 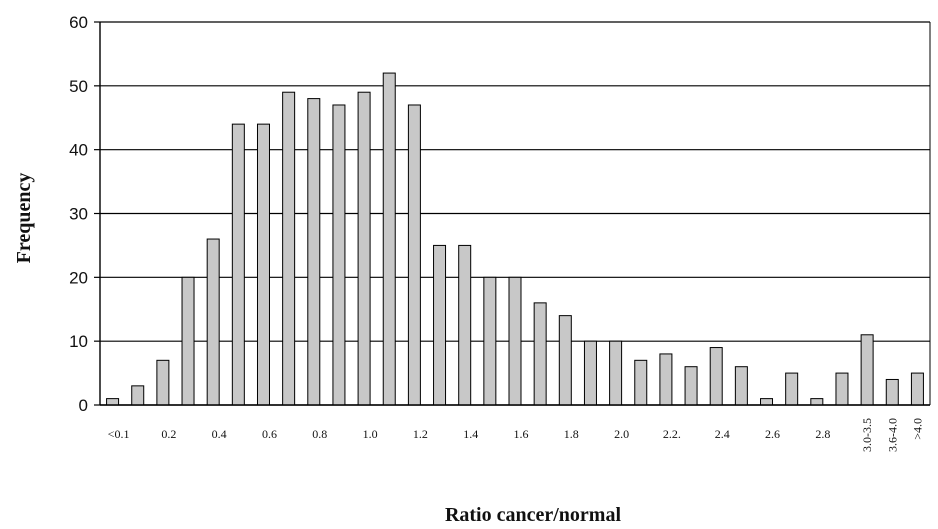 I want to click on x-tick-label: 0.4, so click(x=219, y=434).